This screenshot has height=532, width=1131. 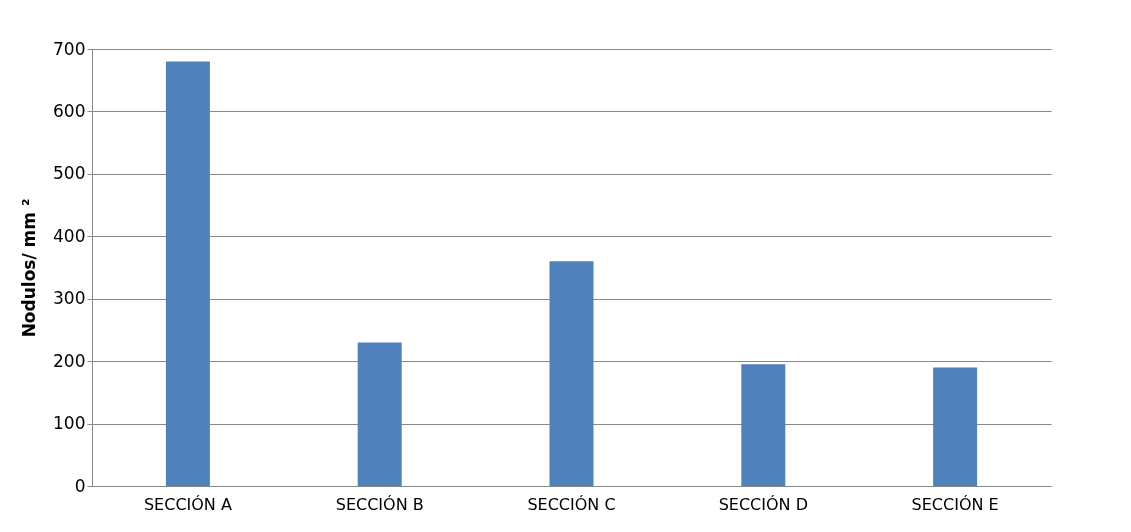 What do you see at coordinates (69, 360) in the screenshot?
I see `y-tick-label: 200` at bounding box center [69, 360].